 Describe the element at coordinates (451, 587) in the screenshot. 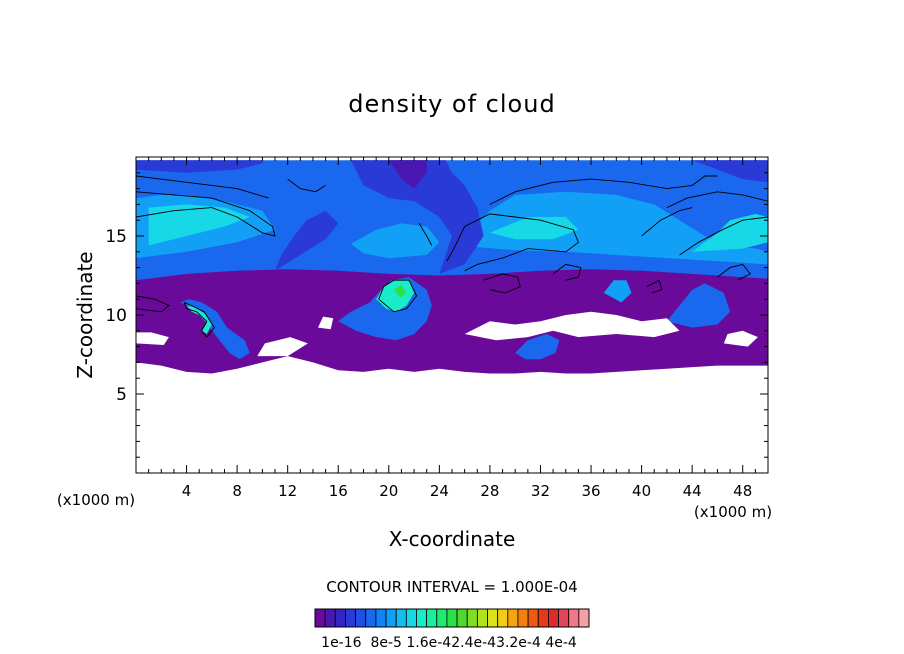

I see `contour-interval: CONTOUR INTERVAL = 1.000E-04` at that location.